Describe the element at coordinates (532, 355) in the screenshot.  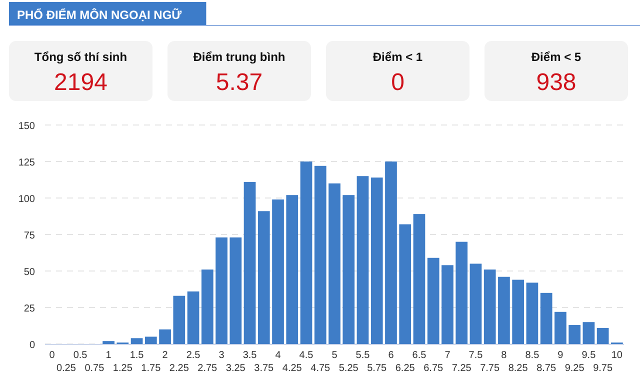
I see `x-tick-label: 8.5` at that location.